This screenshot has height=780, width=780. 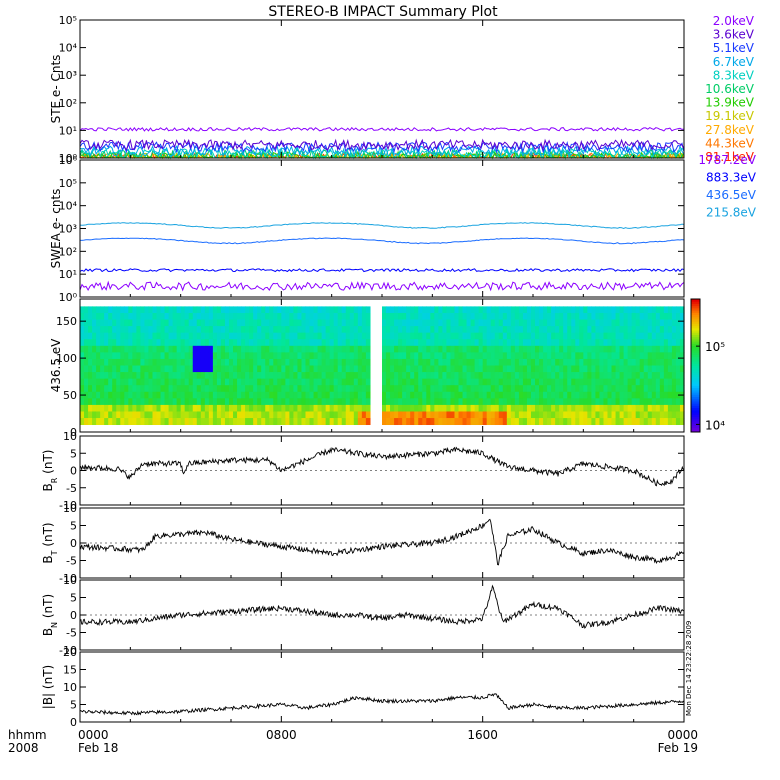 What do you see at coordinates (482, 735) in the screenshot?
I see `x-tick-label: 1600` at bounding box center [482, 735].